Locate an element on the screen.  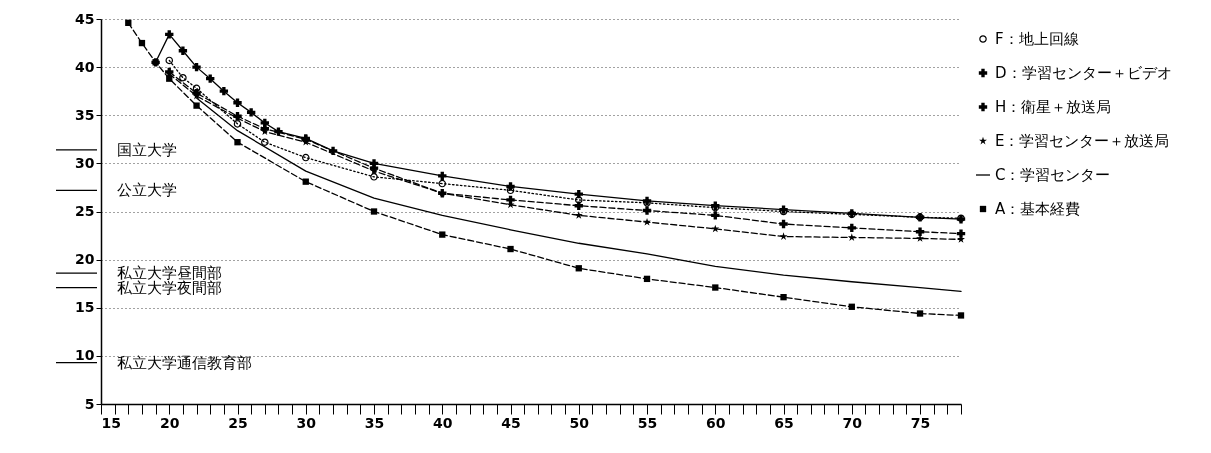
x-tick-label: 70 is located at coordinates (852, 422).